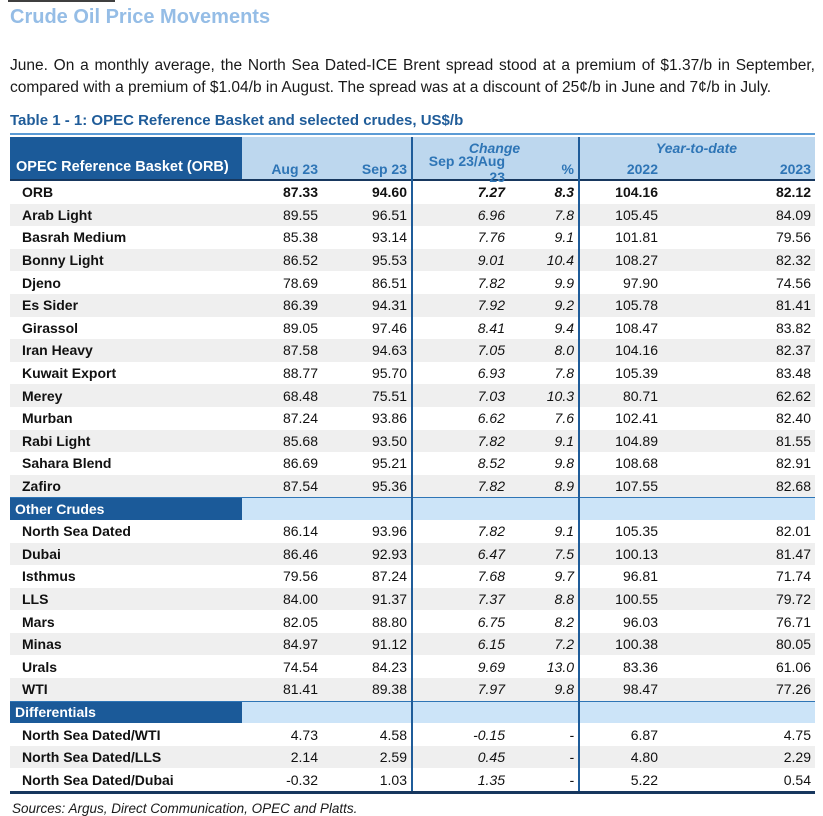  I want to click on cell-sep23: 94.63, so click(389, 350).